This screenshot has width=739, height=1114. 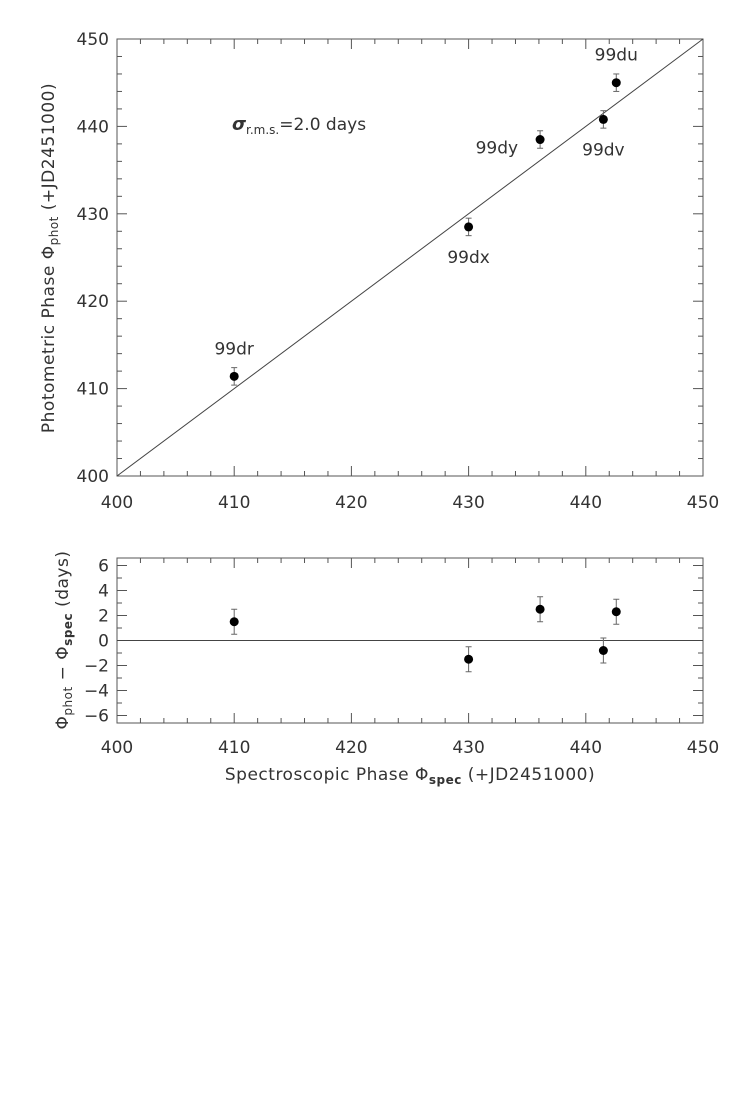 I want to click on sigma-symbol: σ, so click(x=239, y=124).